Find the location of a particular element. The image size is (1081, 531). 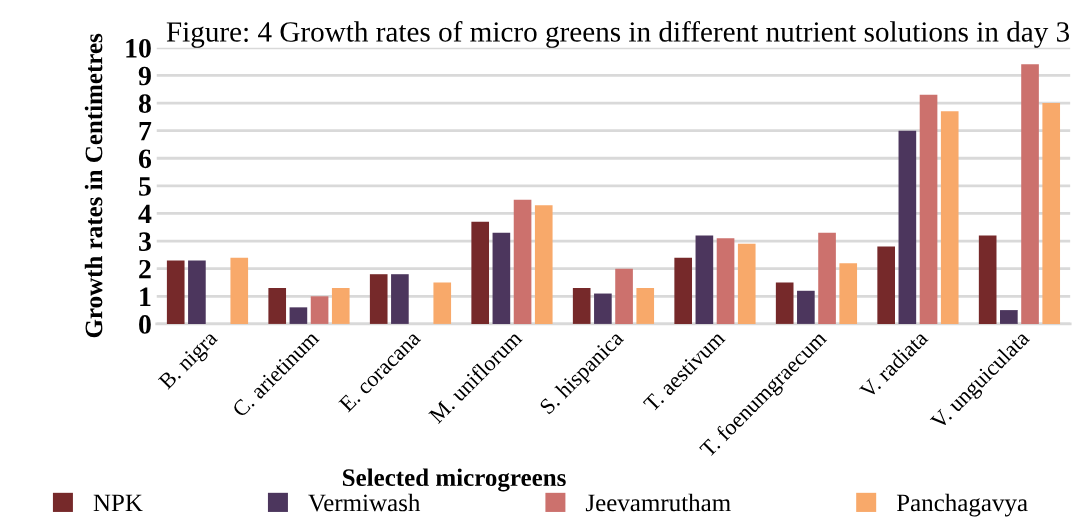

y-tick-label: 2 is located at coordinates (145, 269).